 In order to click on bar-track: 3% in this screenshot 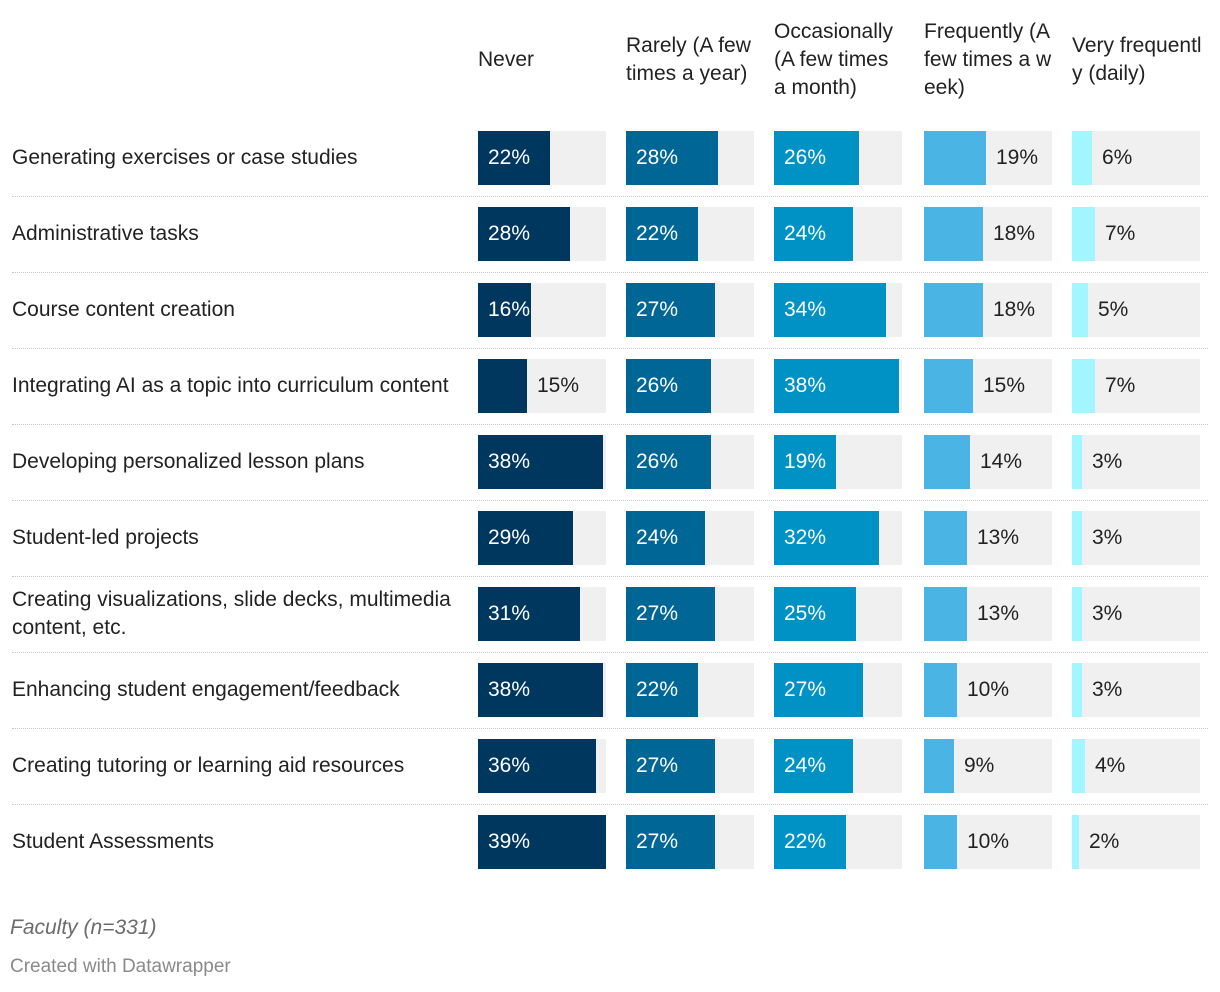, I will do `click(1136, 462)`.